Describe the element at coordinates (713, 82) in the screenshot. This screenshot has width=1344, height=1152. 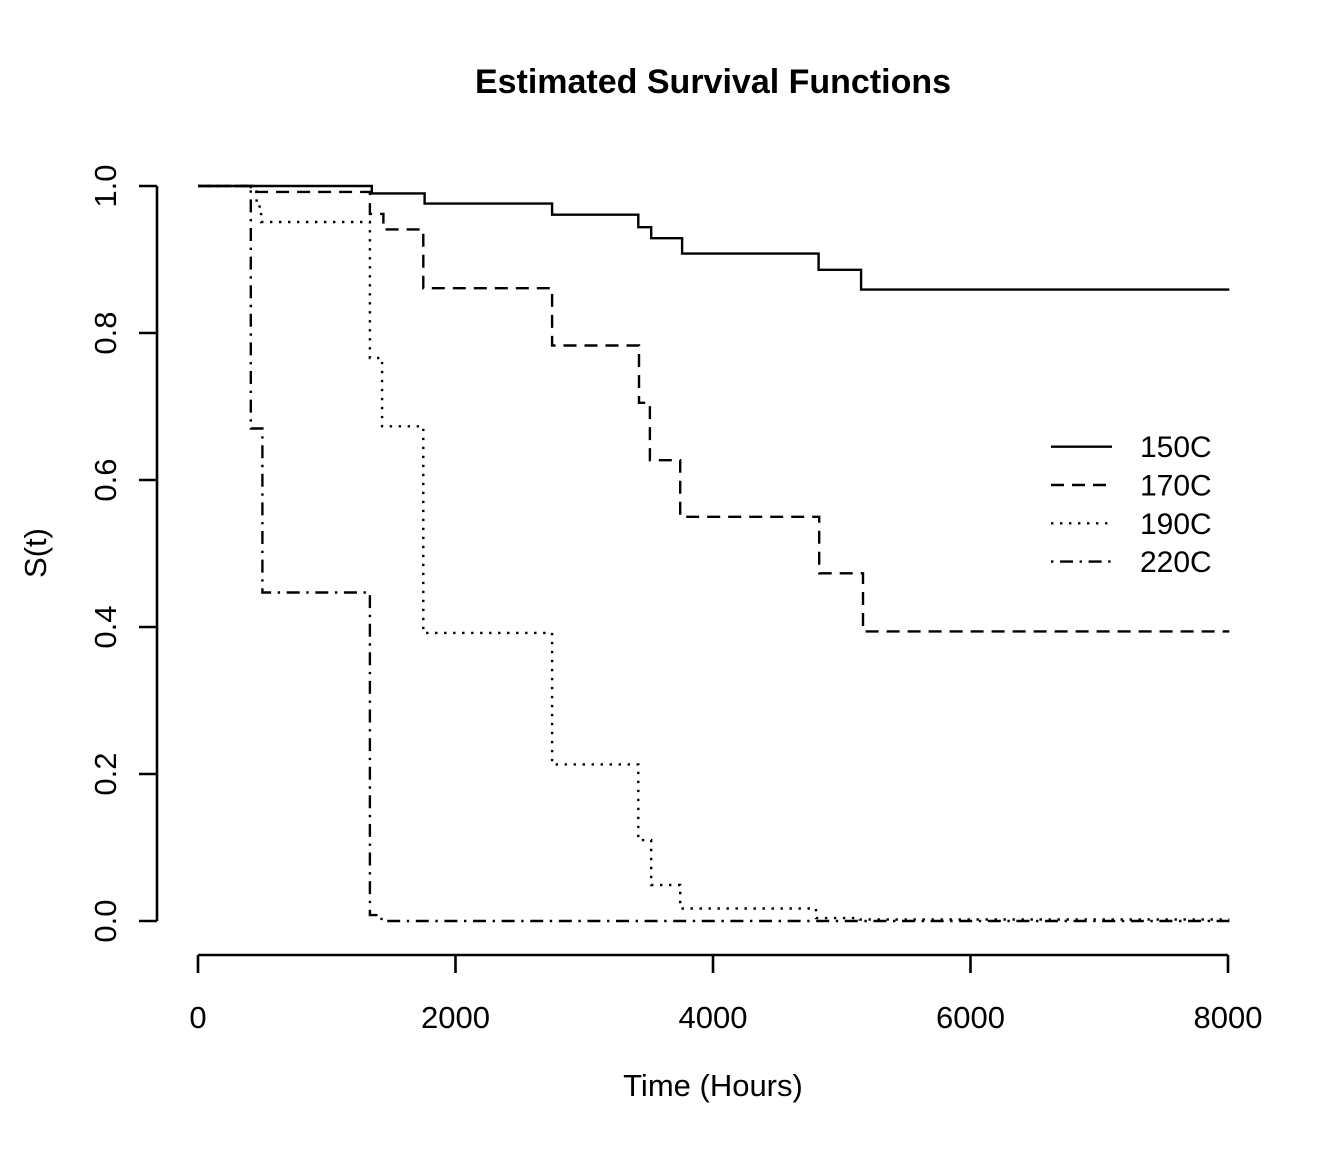
I see `chart-title: Estimated Survival Functions` at that location.